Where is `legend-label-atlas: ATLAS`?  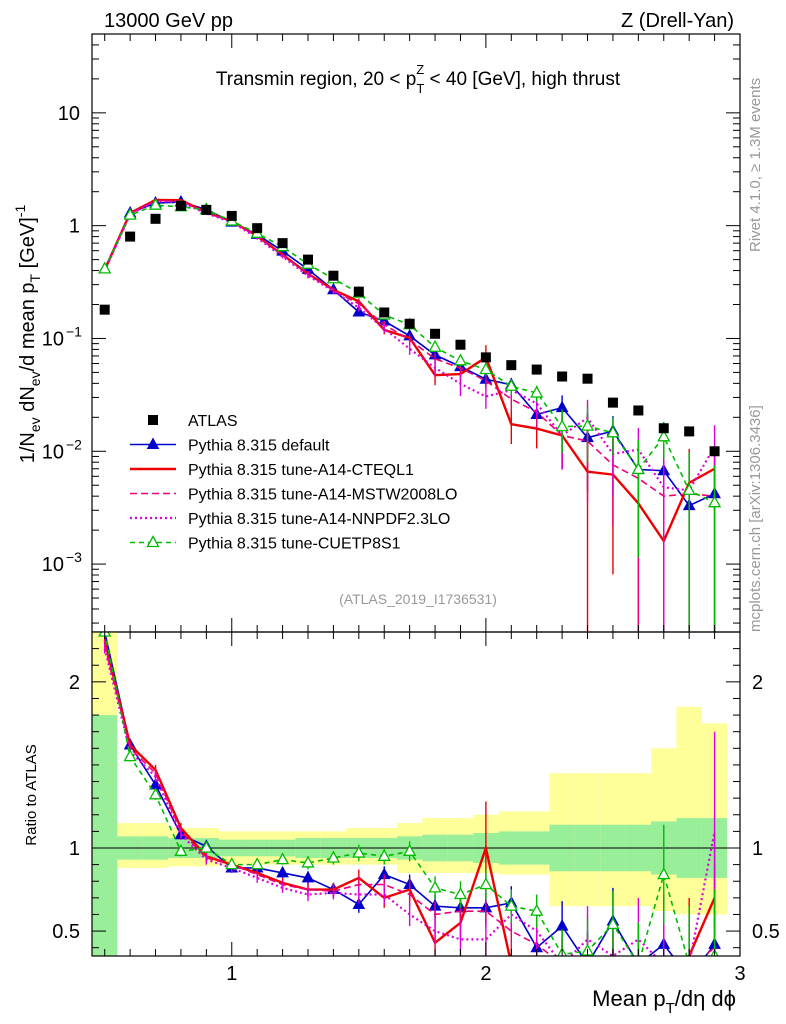 legend-label-atlas: ATLAS is located at coordinates (213, 421).